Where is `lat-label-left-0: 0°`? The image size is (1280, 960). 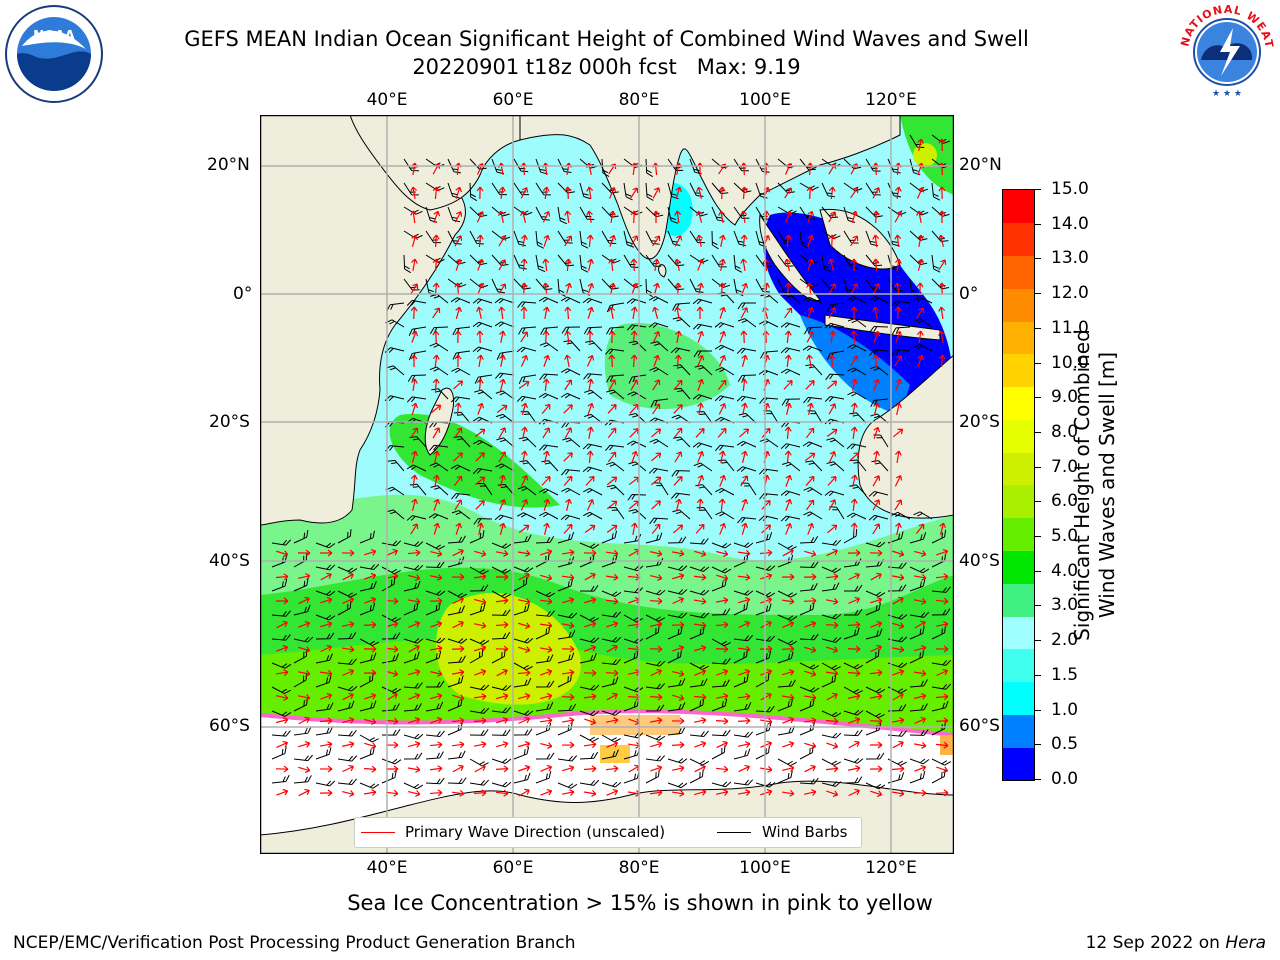
lat-label-left-0: 0° is located at coordinates (243, 294).